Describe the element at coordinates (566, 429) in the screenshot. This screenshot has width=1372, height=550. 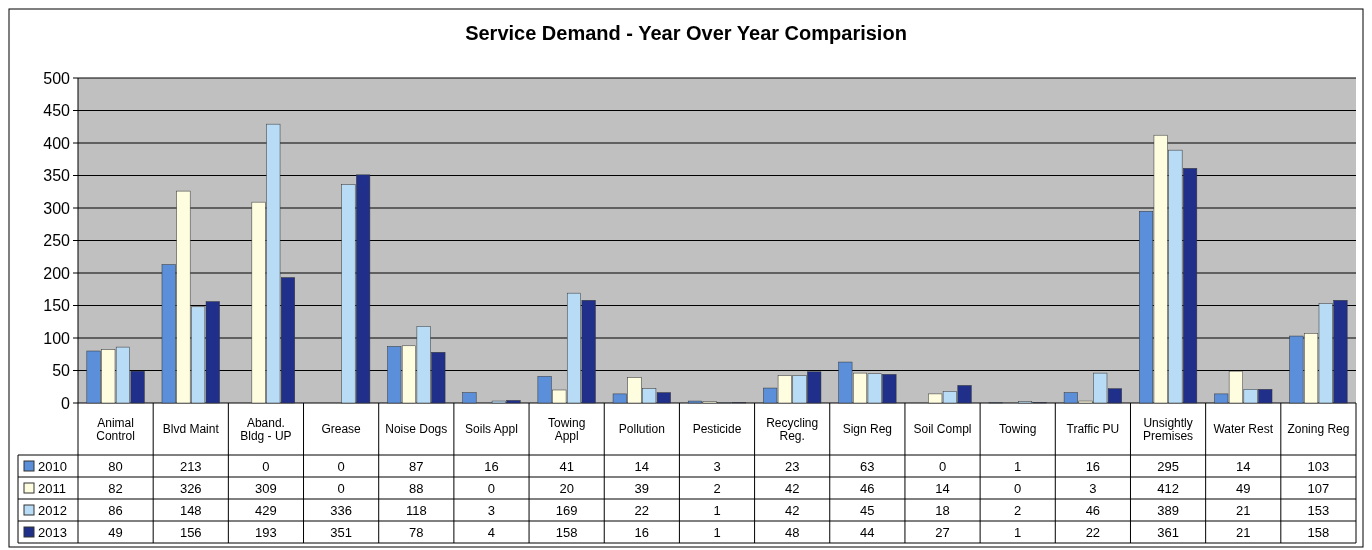
I see `x-tick-label: Towing Appl` at that location.